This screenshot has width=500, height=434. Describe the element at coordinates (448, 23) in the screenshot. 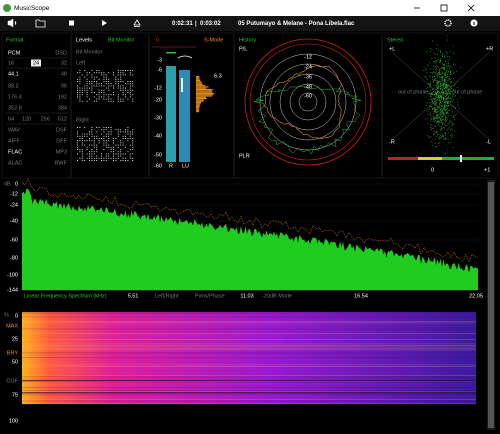

I see `settings-button` at that location.